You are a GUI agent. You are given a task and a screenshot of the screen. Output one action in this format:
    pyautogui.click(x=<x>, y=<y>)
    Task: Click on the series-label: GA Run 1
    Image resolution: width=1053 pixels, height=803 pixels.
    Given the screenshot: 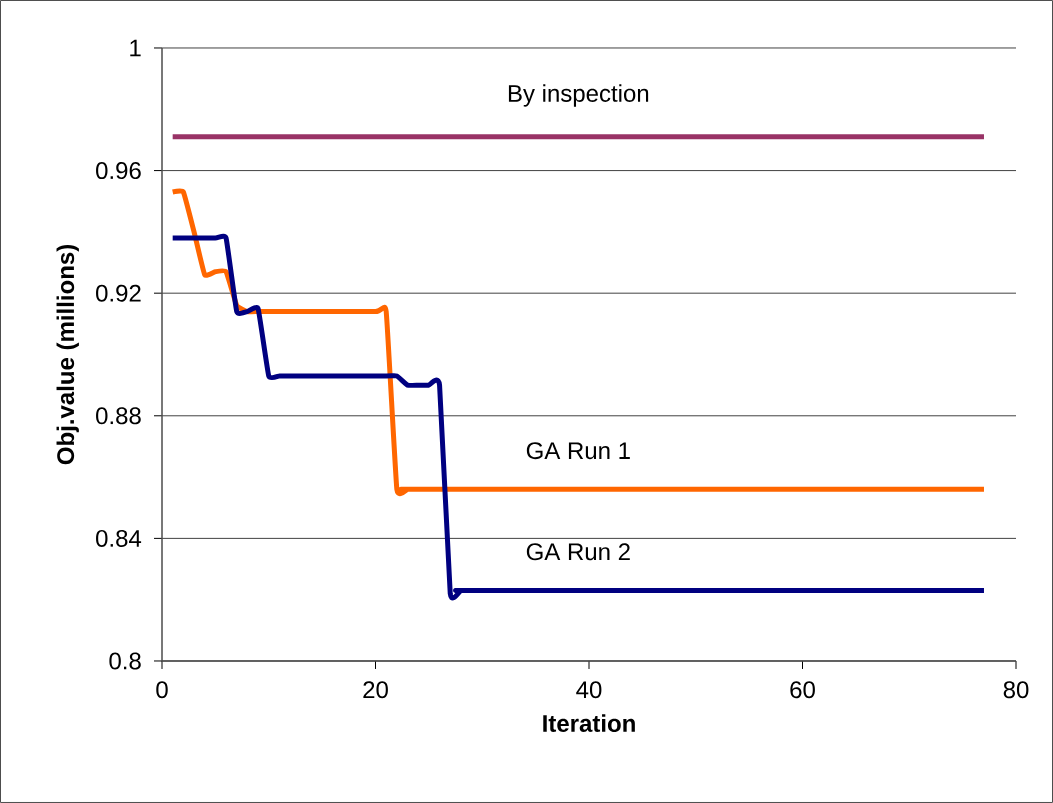 What is the action you would take?
    pyautogui.click(x=578, y=451)
    